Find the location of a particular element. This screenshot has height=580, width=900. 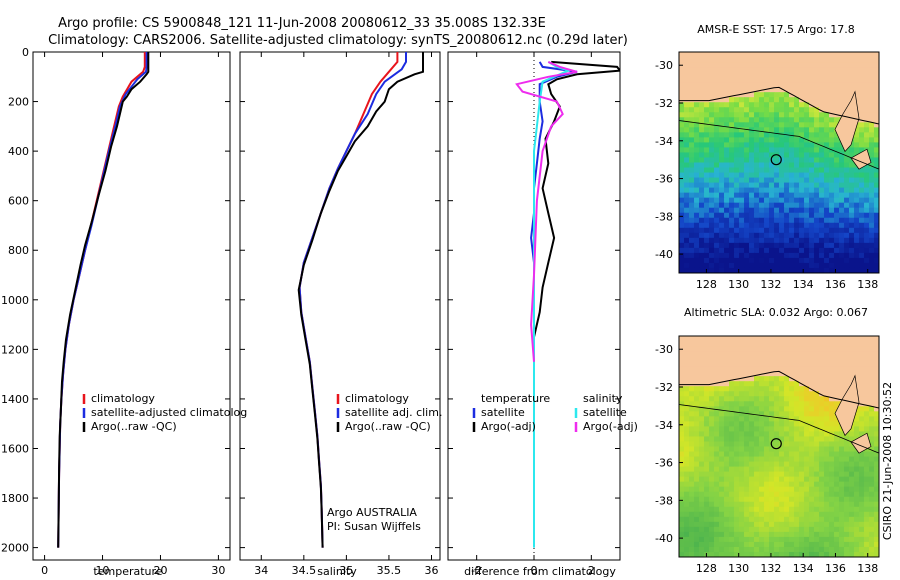

y-tick-label: -34 is located at coordinates (664, 425).